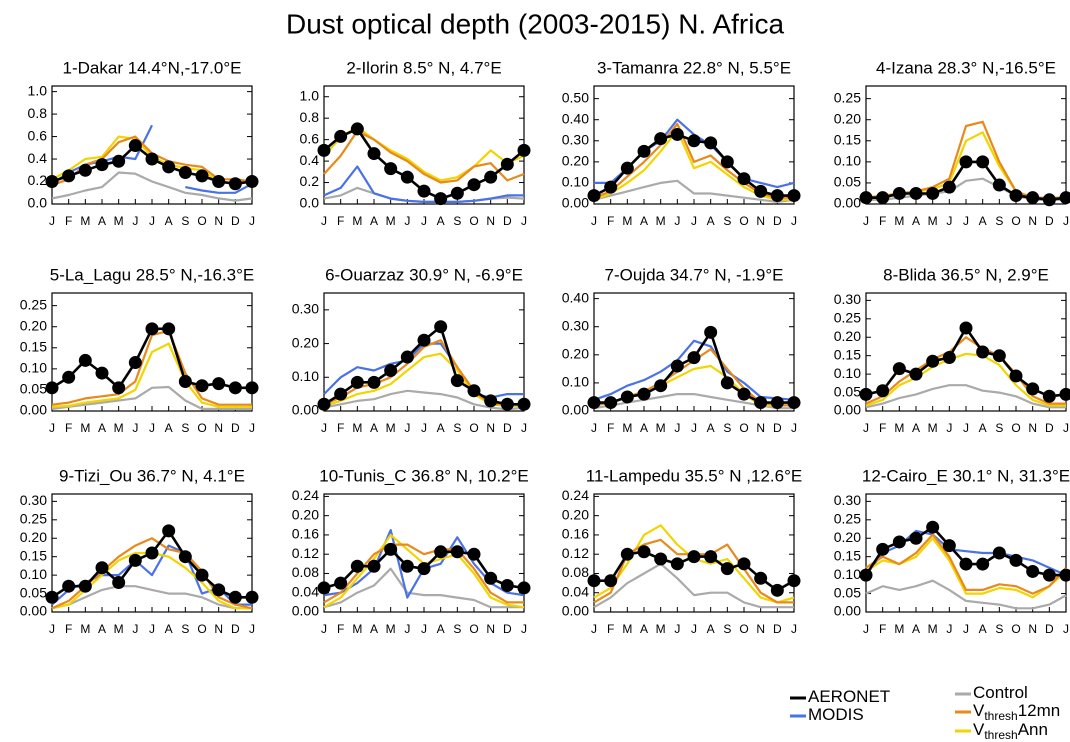 Image resolution: width=1070 pixels, height=742 pixels. What do you see at coordinates (310, 203) in the screenshot?
I see `y-tick-label: 0.0` at bounding box center [310, 203].